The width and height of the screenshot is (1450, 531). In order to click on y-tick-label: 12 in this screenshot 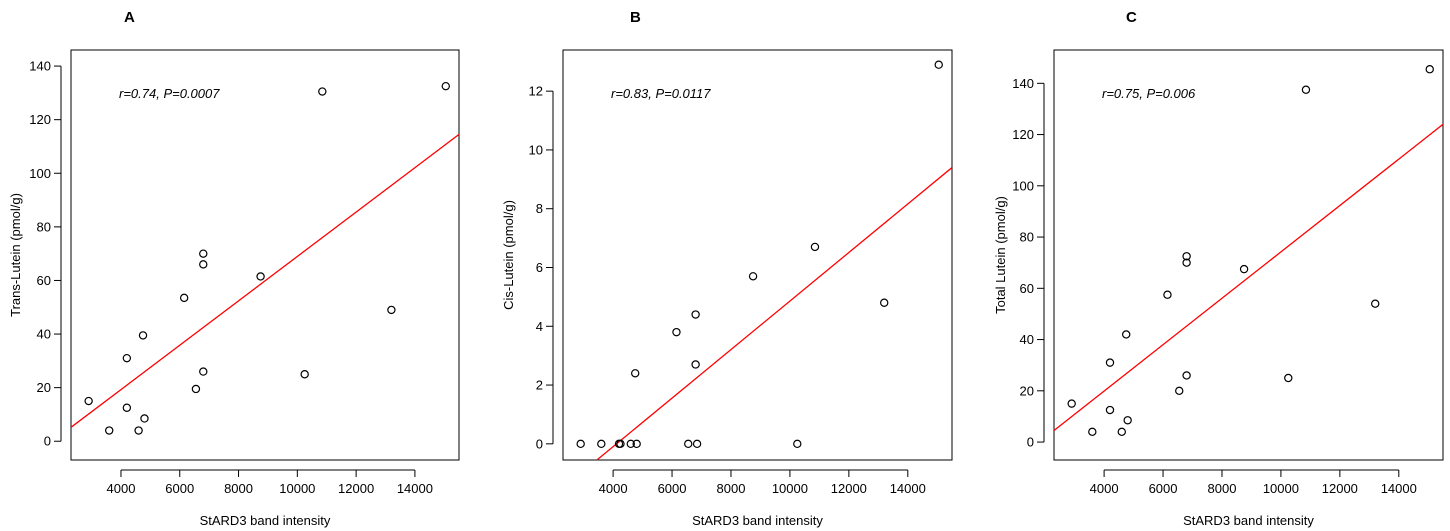, I will do `click(536, 91)`.